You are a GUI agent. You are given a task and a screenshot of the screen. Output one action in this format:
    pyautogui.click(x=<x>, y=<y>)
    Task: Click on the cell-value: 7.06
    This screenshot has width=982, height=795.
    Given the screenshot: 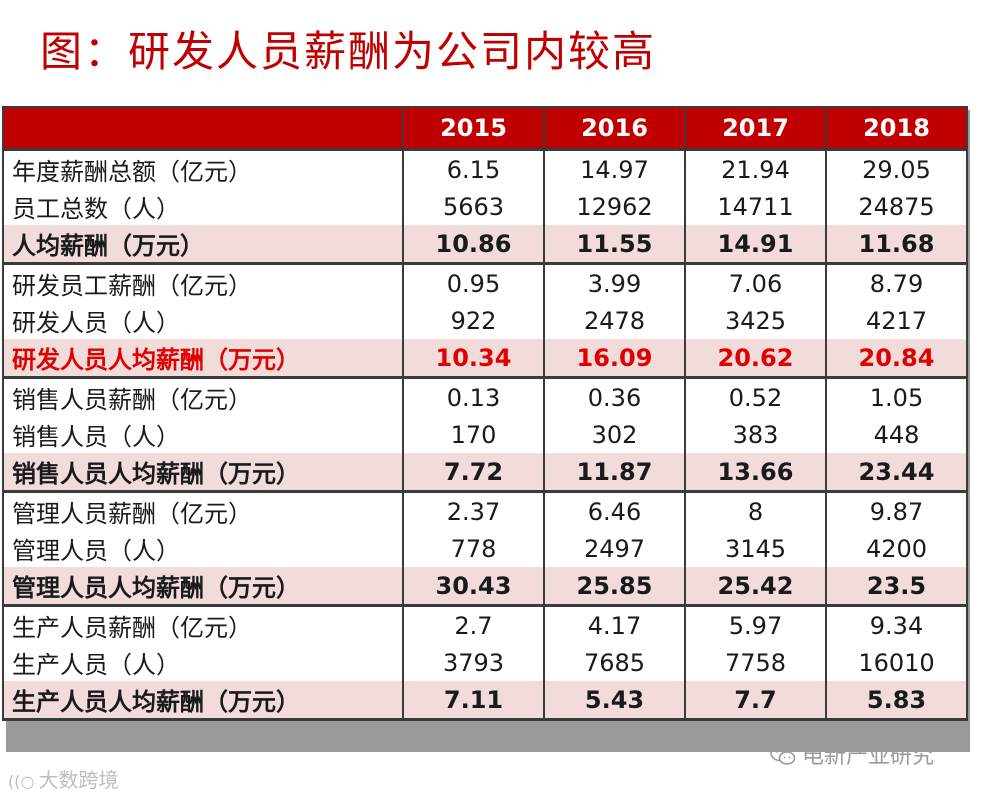 What is the action you would take?
    pyautogui.click(x=755, y=282)
    